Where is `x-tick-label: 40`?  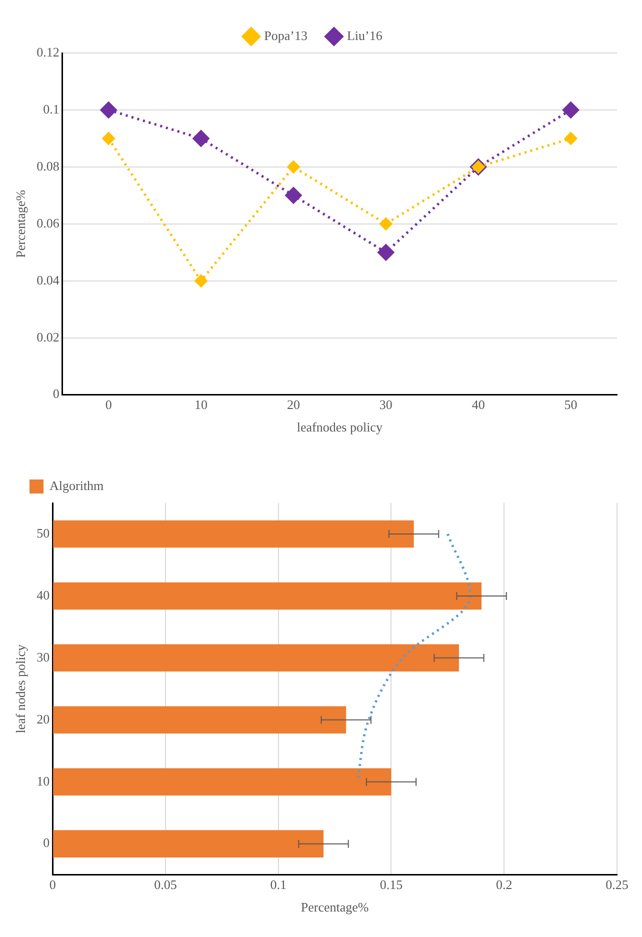 x-tick-label: 40 is located at coordinates (478, 404).